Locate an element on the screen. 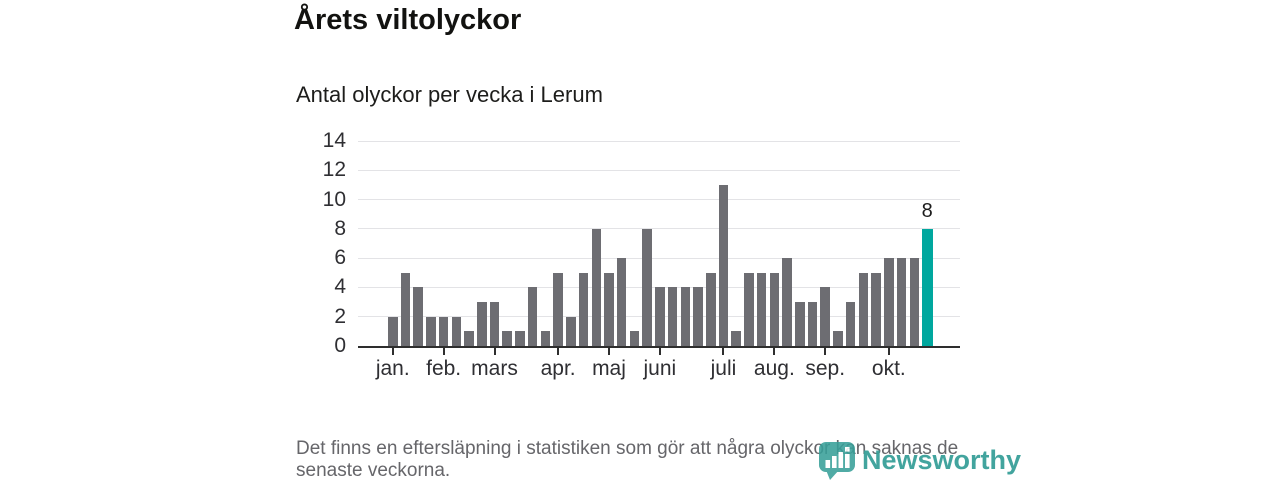 Image resolution: width=1280 pixels, height=480 pixels. x-axis-month-label: sep. is located at coordinates (825, 368).